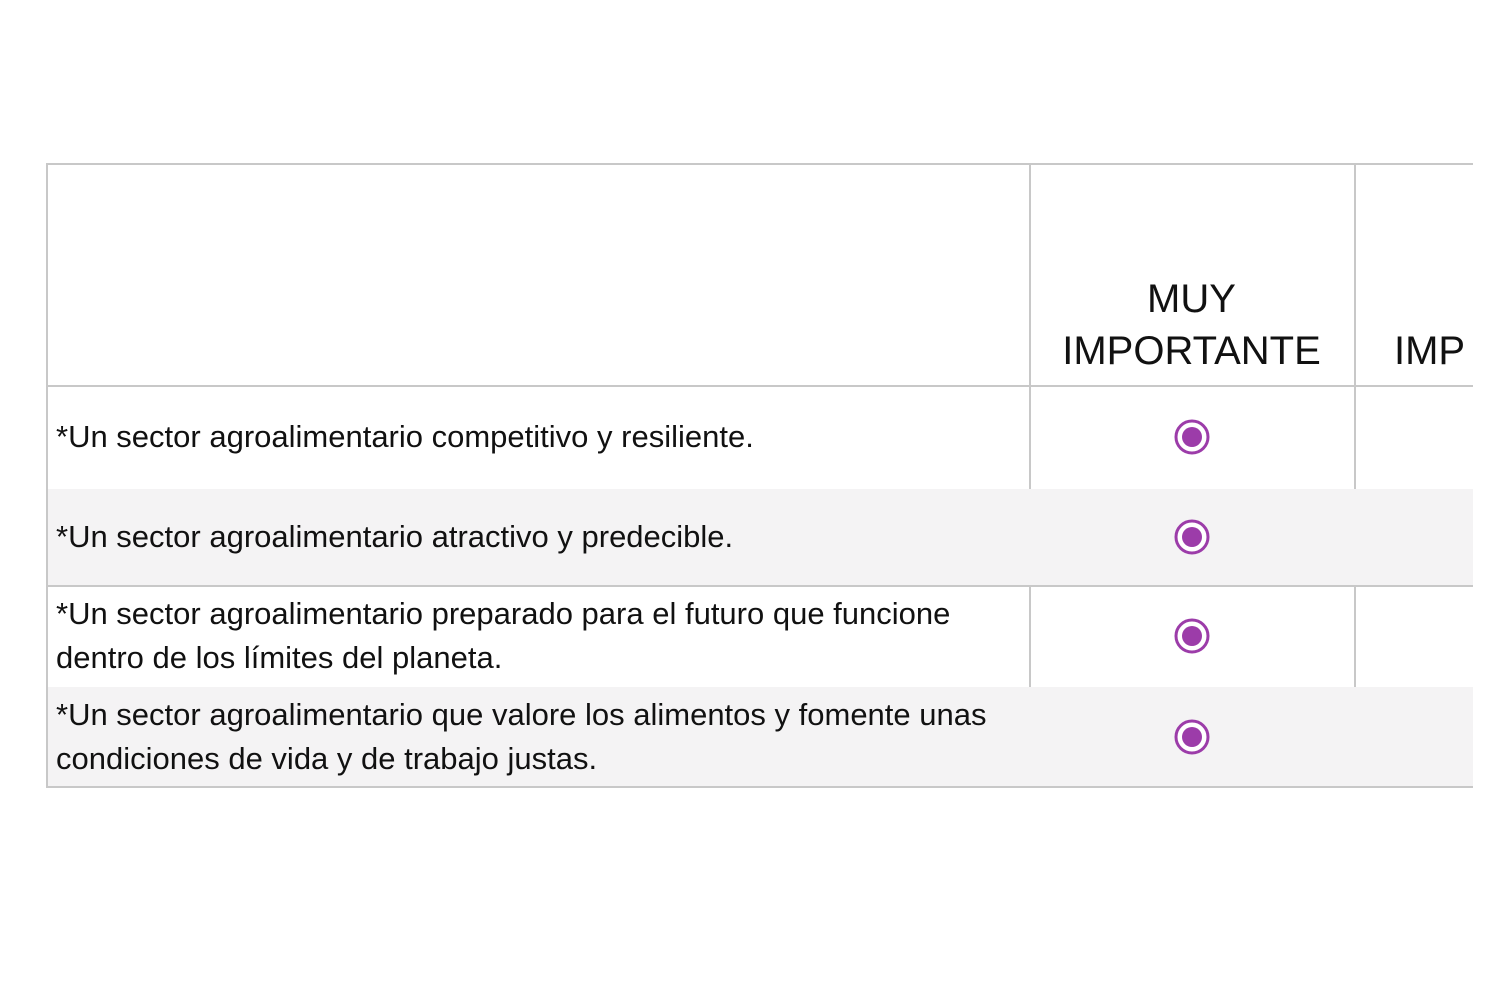 This screenshot has width=1500, height=1000. Describe the element at coordinates (1191, 325) in the screenshot. I see `column-header: MUY IMPORTANTE` at that location.